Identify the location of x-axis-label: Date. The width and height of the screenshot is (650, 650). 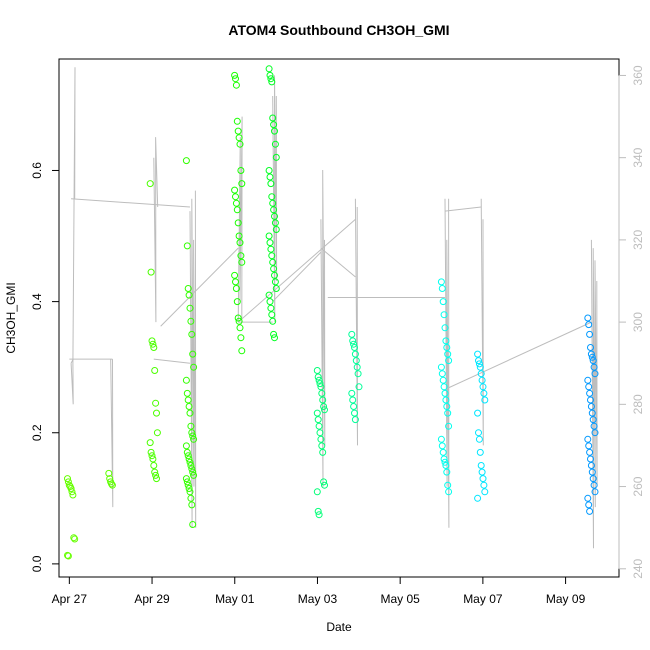
(339, 627).